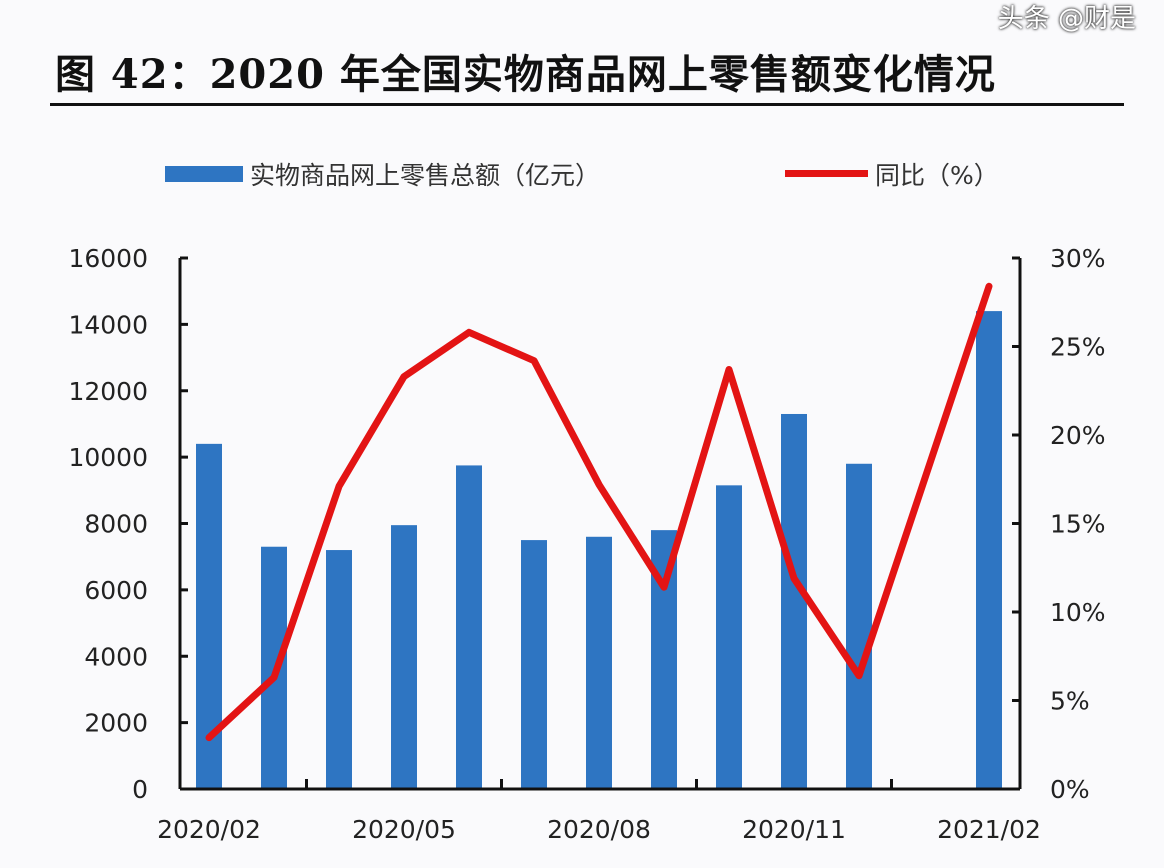 This screenshot has width=1164, height=868. I want to click on bar-2020/08, so click(599, 662).